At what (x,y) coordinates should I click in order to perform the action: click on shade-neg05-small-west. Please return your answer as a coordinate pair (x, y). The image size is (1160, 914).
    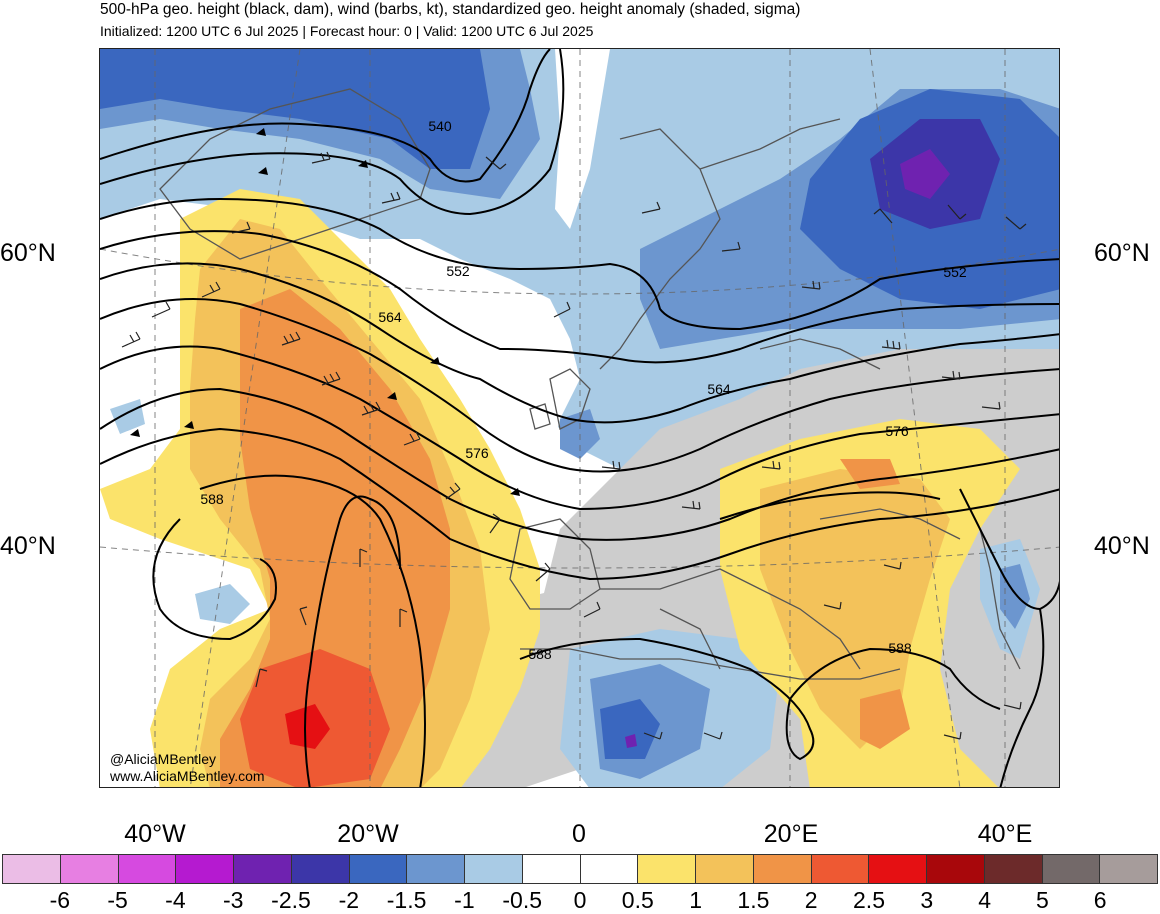
    Looking at the image, I should click on (127, 416).